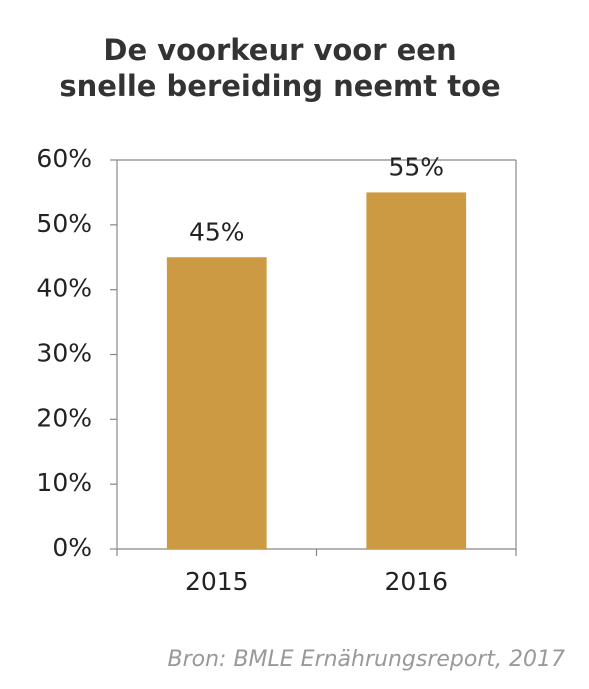 The image size is (589, 689). What do you see at coordinates (64, 417) in the screenshot?
I see `y-tick-label: 20%` at bounding box center [64, 417].